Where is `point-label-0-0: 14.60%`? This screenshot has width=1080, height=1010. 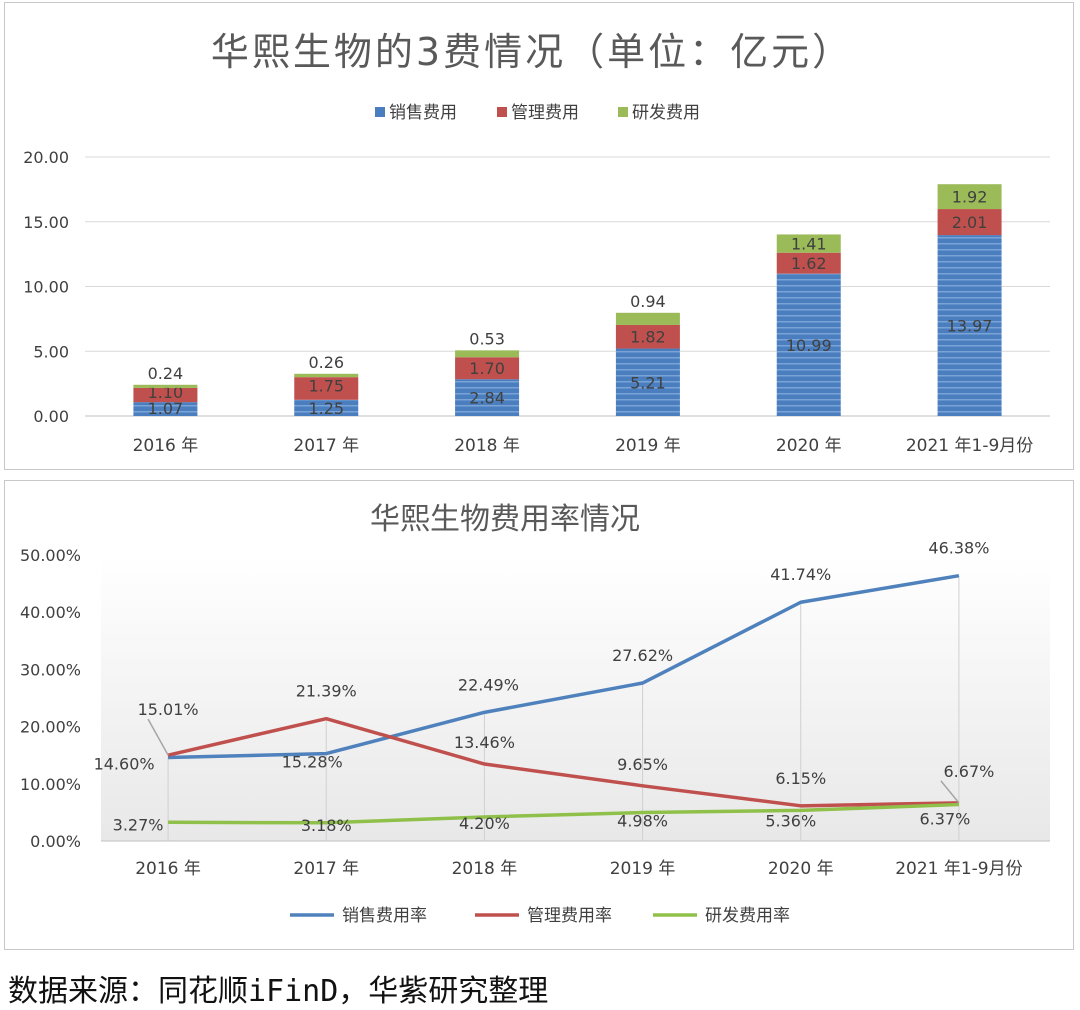 point-label-0-0: 14.60% is located at coordinates (124, 763).